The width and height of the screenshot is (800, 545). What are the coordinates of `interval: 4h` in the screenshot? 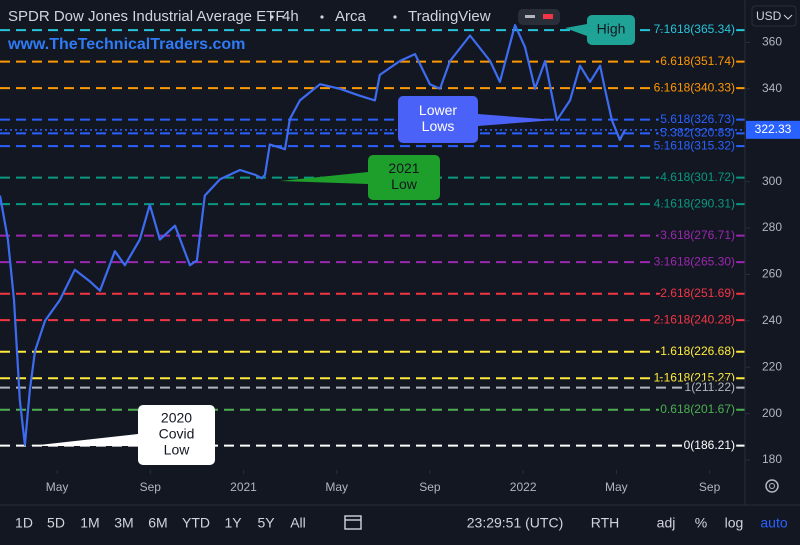 It's located at (290, 16).